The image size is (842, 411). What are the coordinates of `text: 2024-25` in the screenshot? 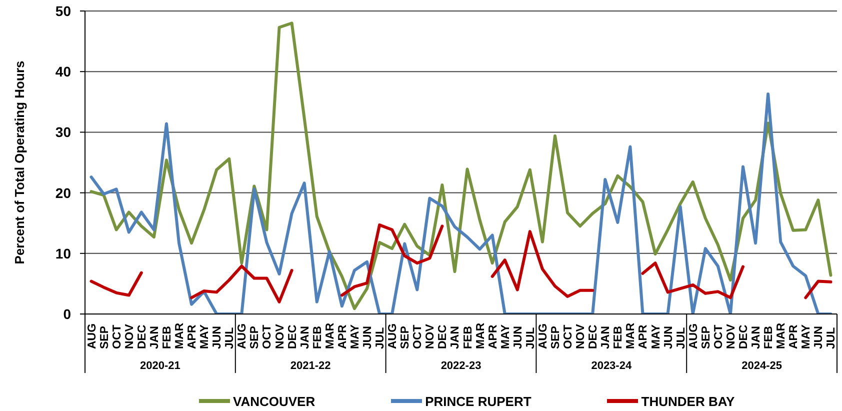 It's located at (762, 366).